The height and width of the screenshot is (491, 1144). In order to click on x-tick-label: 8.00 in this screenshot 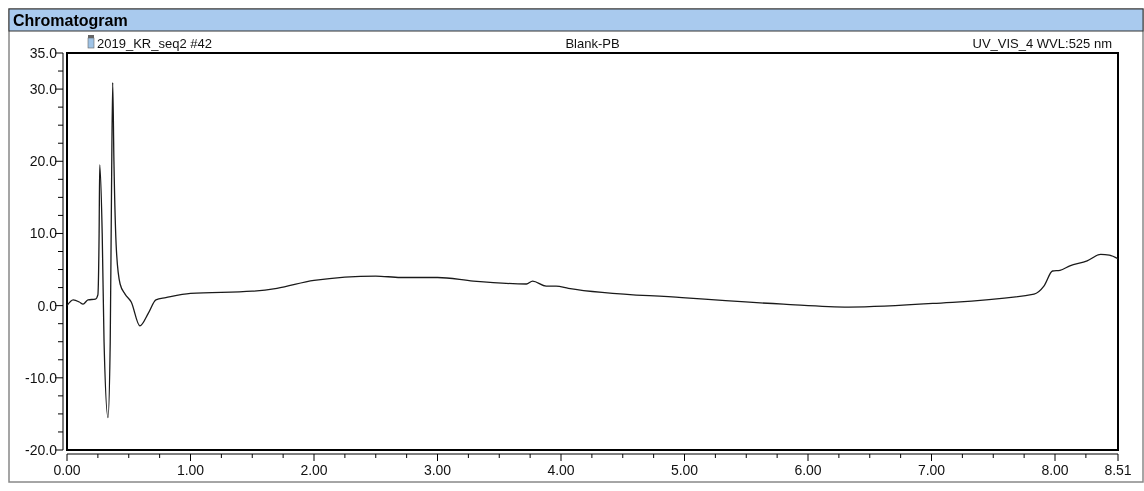, I will do `click(1055, 470)`.